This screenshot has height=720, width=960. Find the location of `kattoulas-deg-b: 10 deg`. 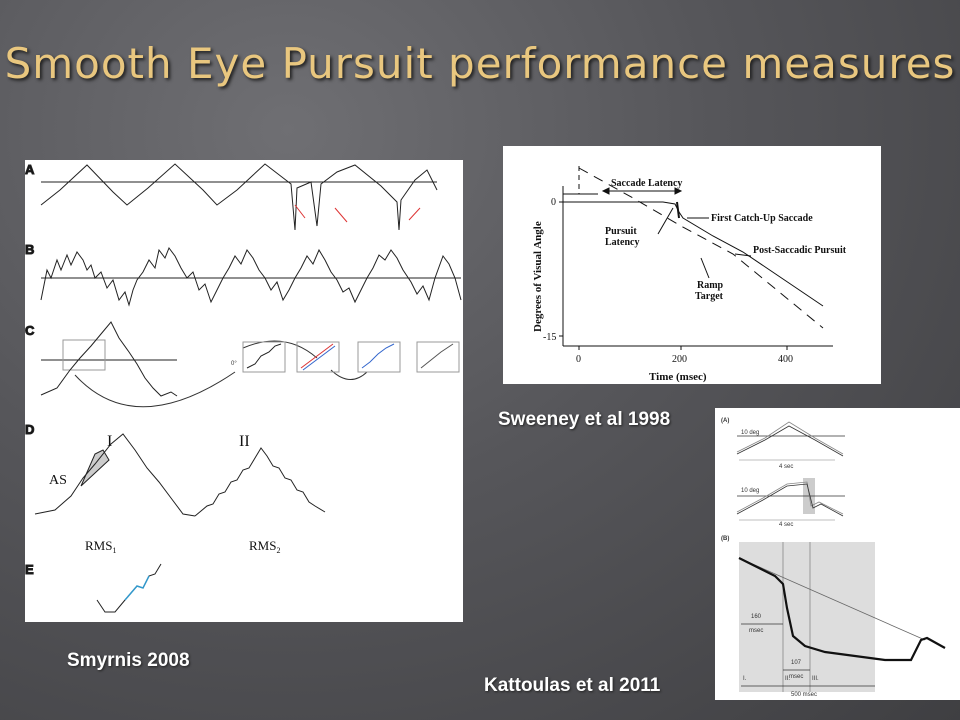

kattoulas-deg-b: 10 deg is located at coordinates (750, 491).